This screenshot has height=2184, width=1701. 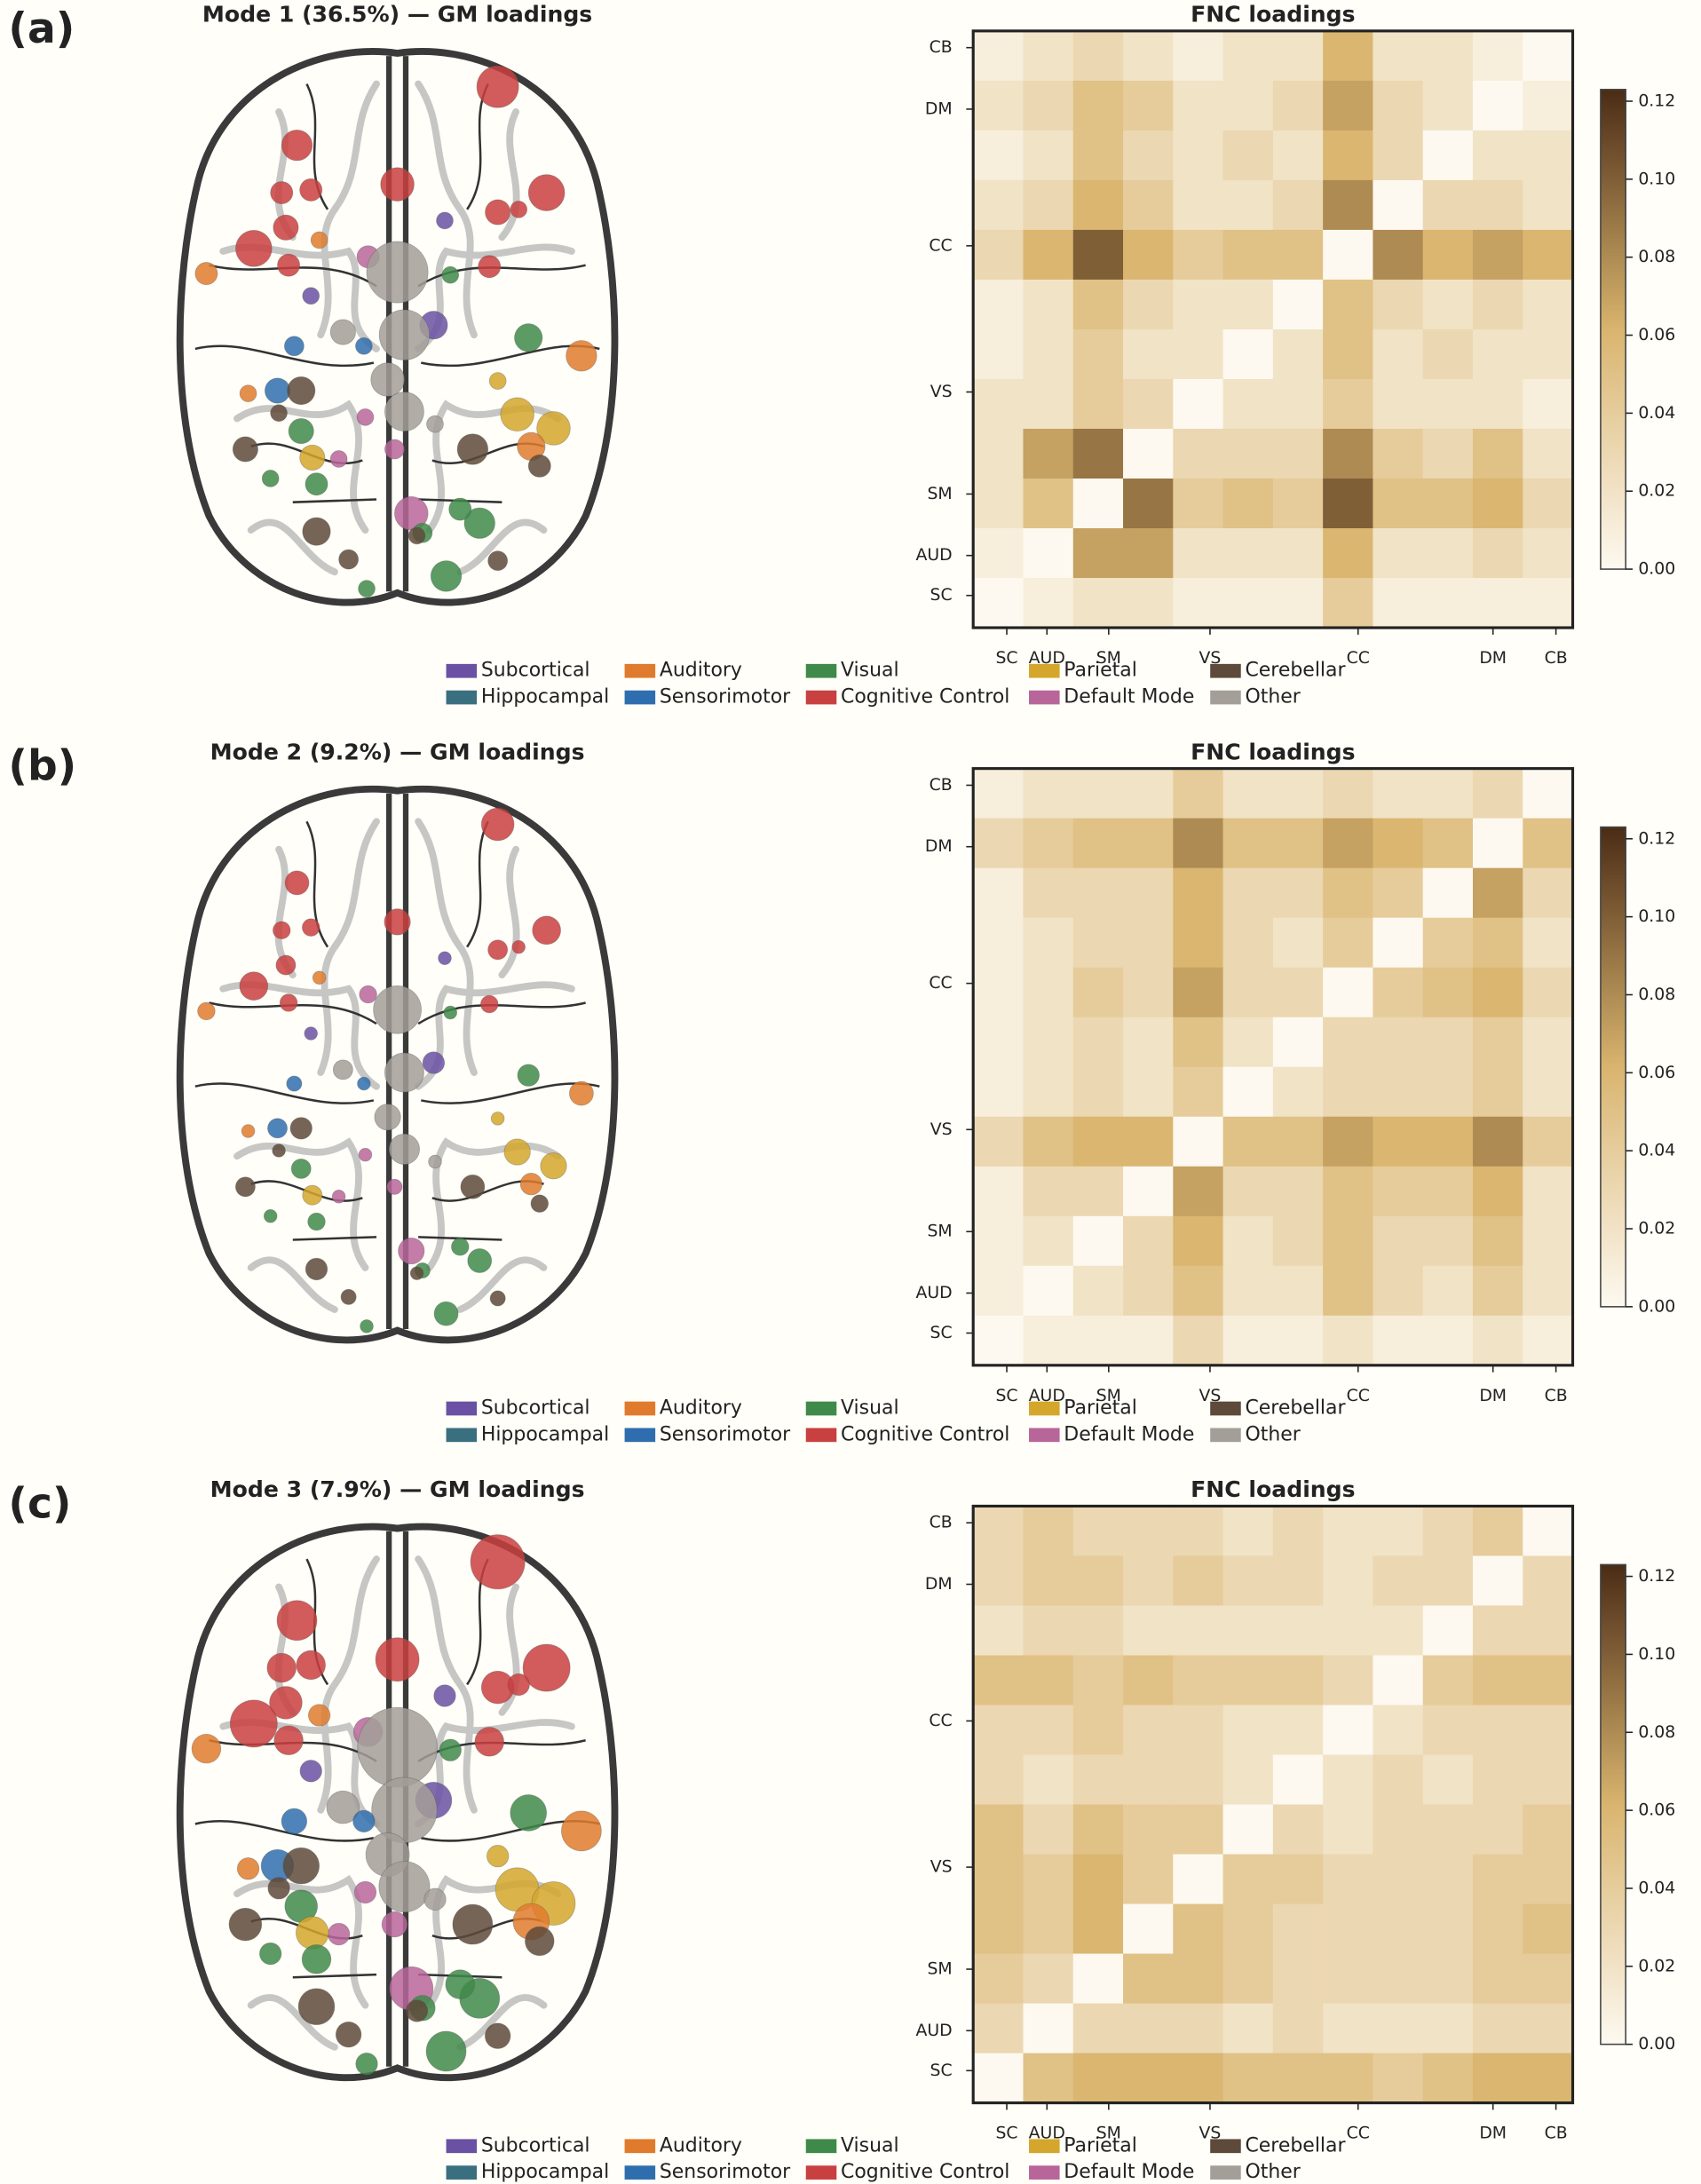 What do you see at coordinates (1273, 2172) in the screenshot?
I see `legend-label: Other` at bounding box center [1273, 2172].